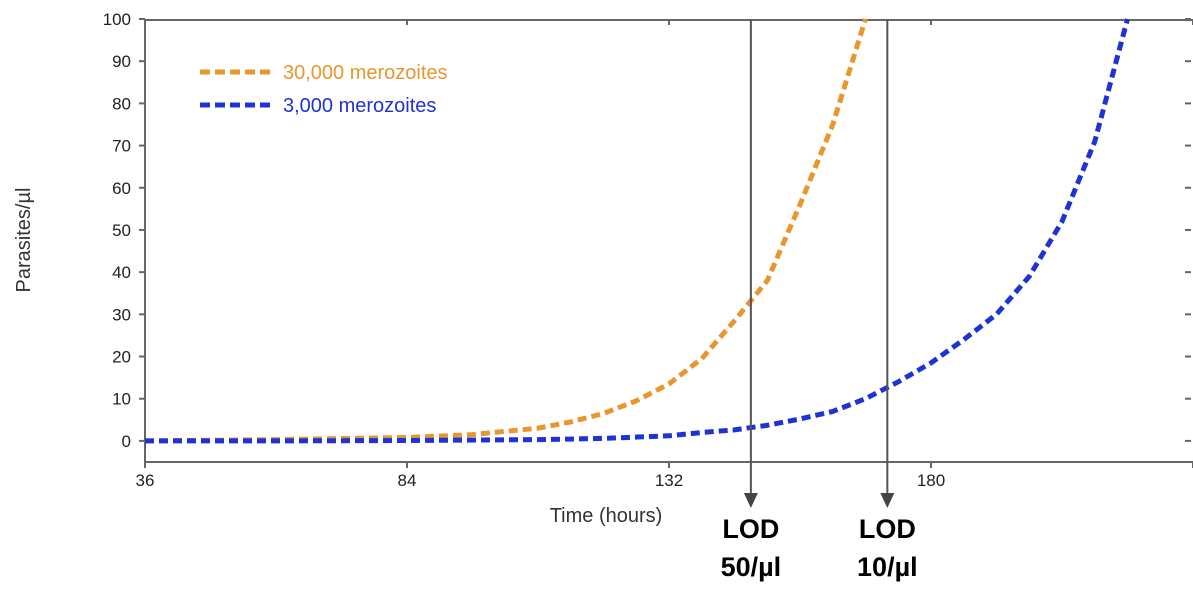 This screenshot has height=589, width=1193. Describe the element at coordinates (931, 480) in the screenshot. I see `x-tick-label: 180` at that location.